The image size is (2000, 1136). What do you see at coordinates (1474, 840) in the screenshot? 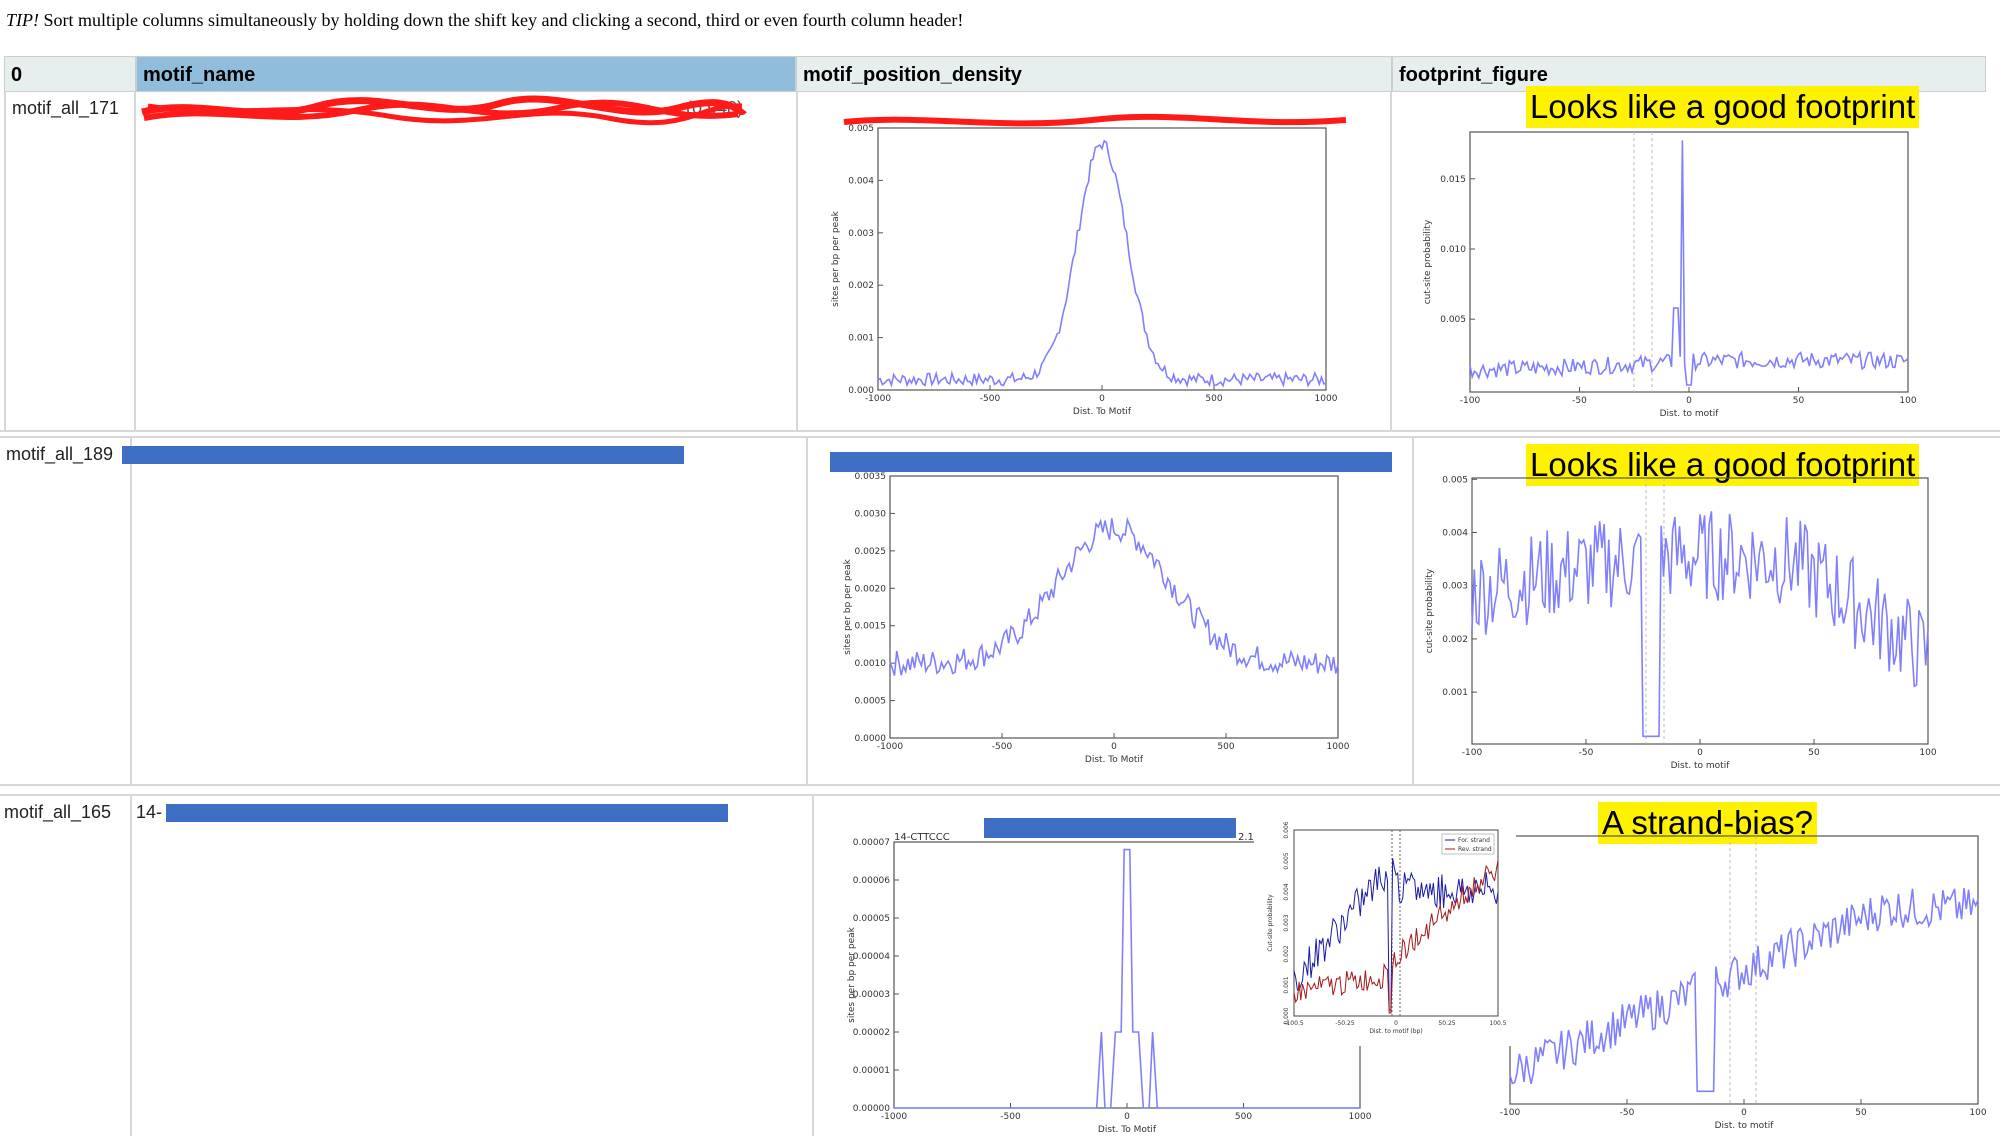
I see `legend-label: For. strand` at bounding box center [1474, 840].